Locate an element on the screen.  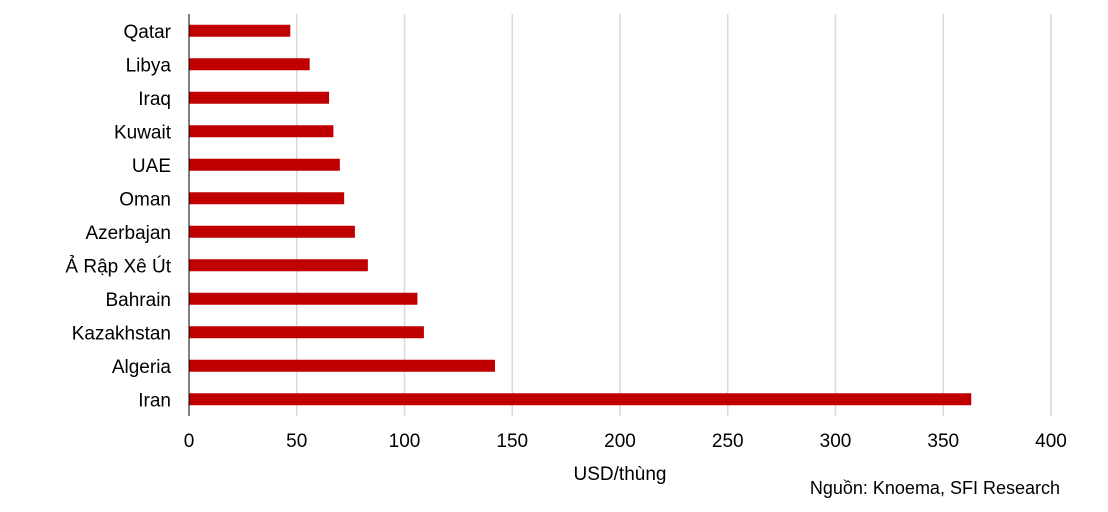
x-tick-label: 300 is located at coordinates (836, 441).